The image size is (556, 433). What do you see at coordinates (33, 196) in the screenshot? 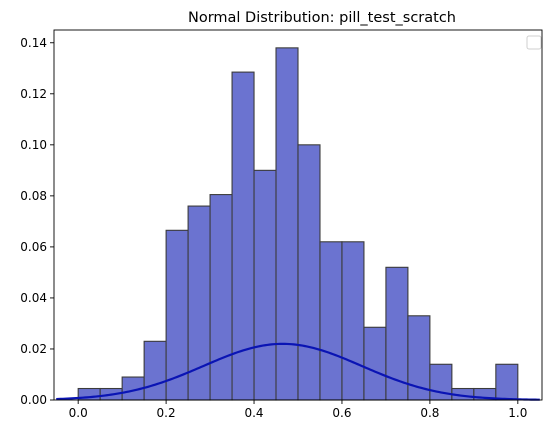
I see `y-tick-label: 0.08` at bounding box center [33, 196].